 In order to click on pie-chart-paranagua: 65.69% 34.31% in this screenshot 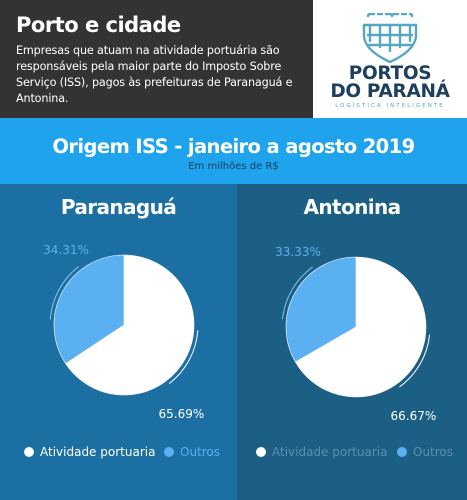, I will do `click(124, 332)`.